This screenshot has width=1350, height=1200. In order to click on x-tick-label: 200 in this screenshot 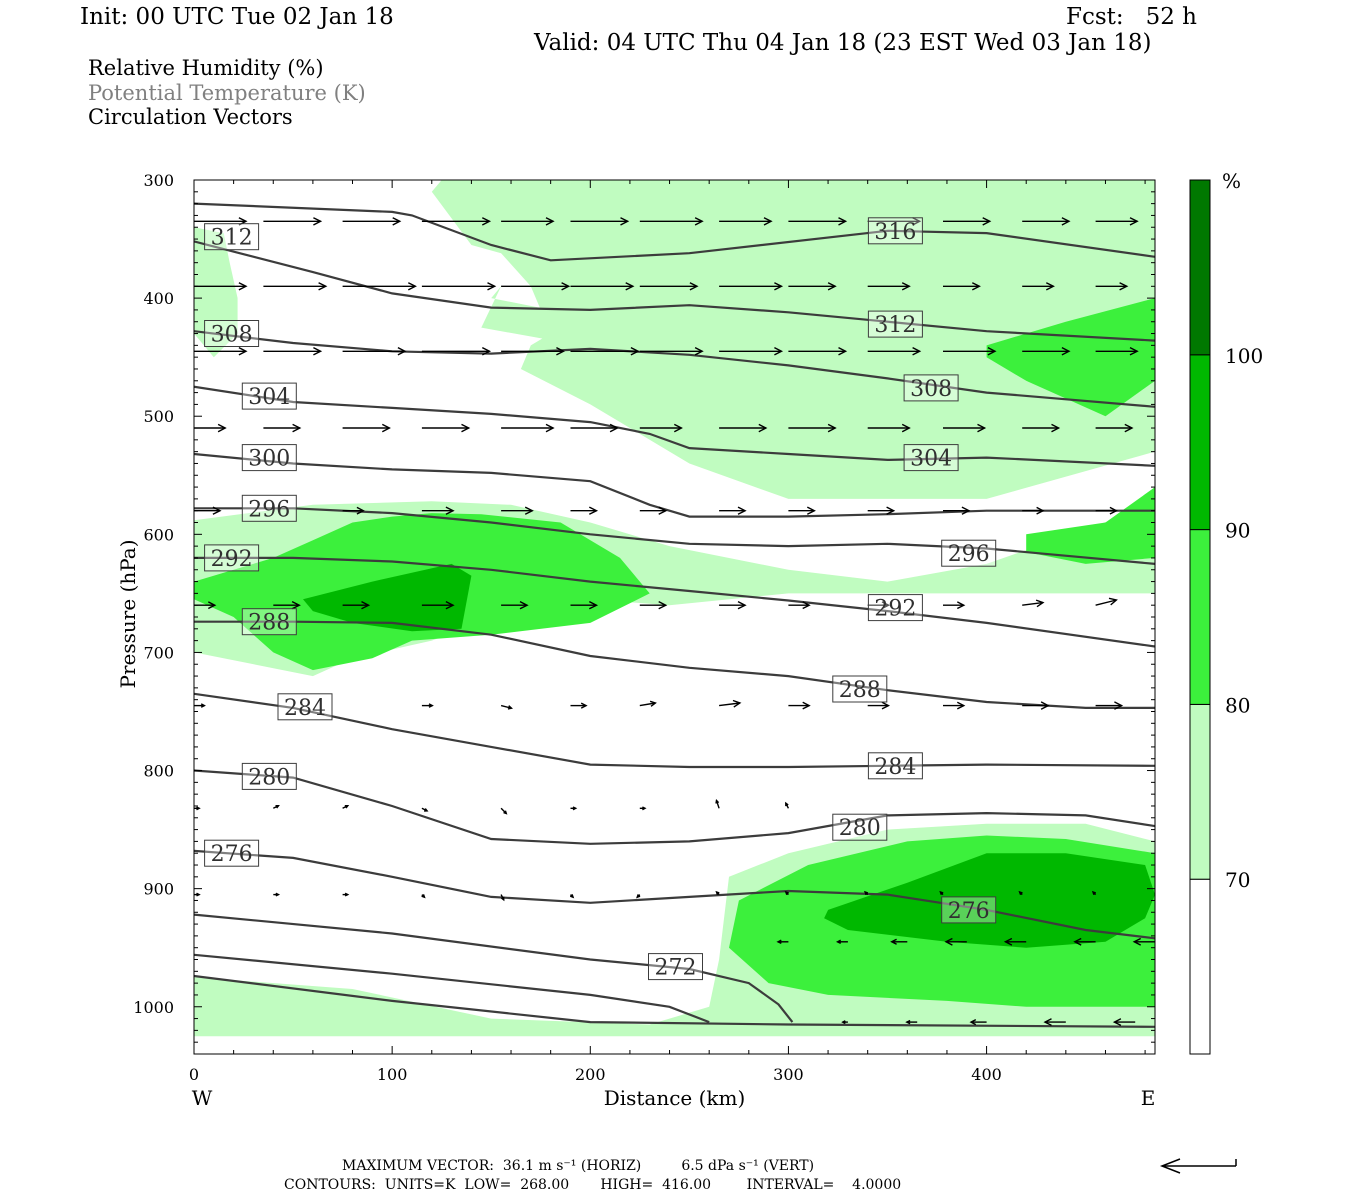, I will do `click(590, 1074)`.